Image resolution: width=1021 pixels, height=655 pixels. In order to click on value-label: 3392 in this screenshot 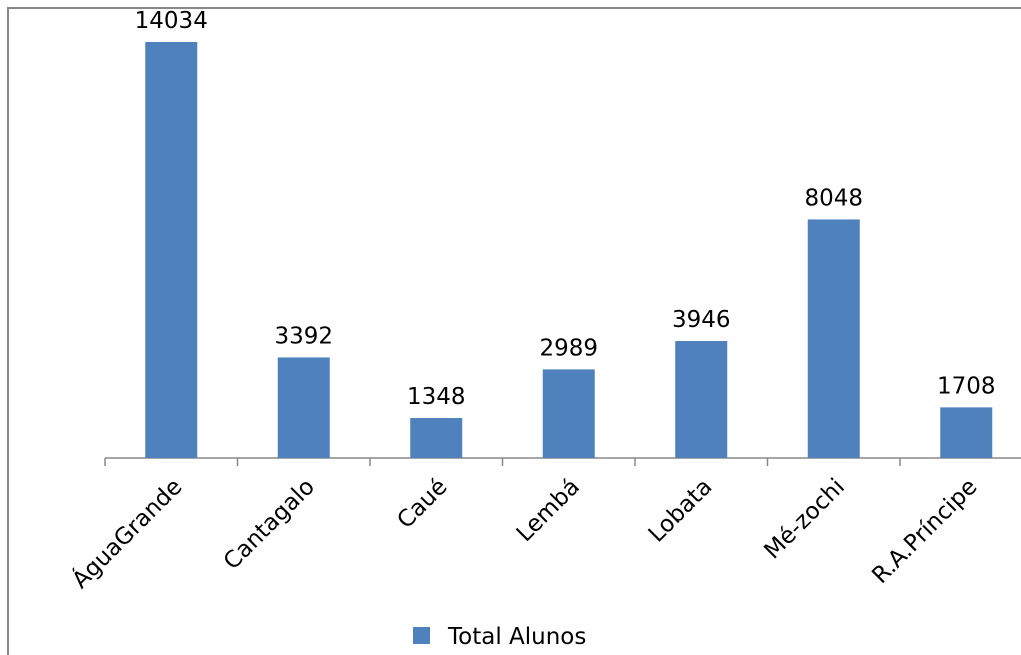, I will do `click(303, 336)`.